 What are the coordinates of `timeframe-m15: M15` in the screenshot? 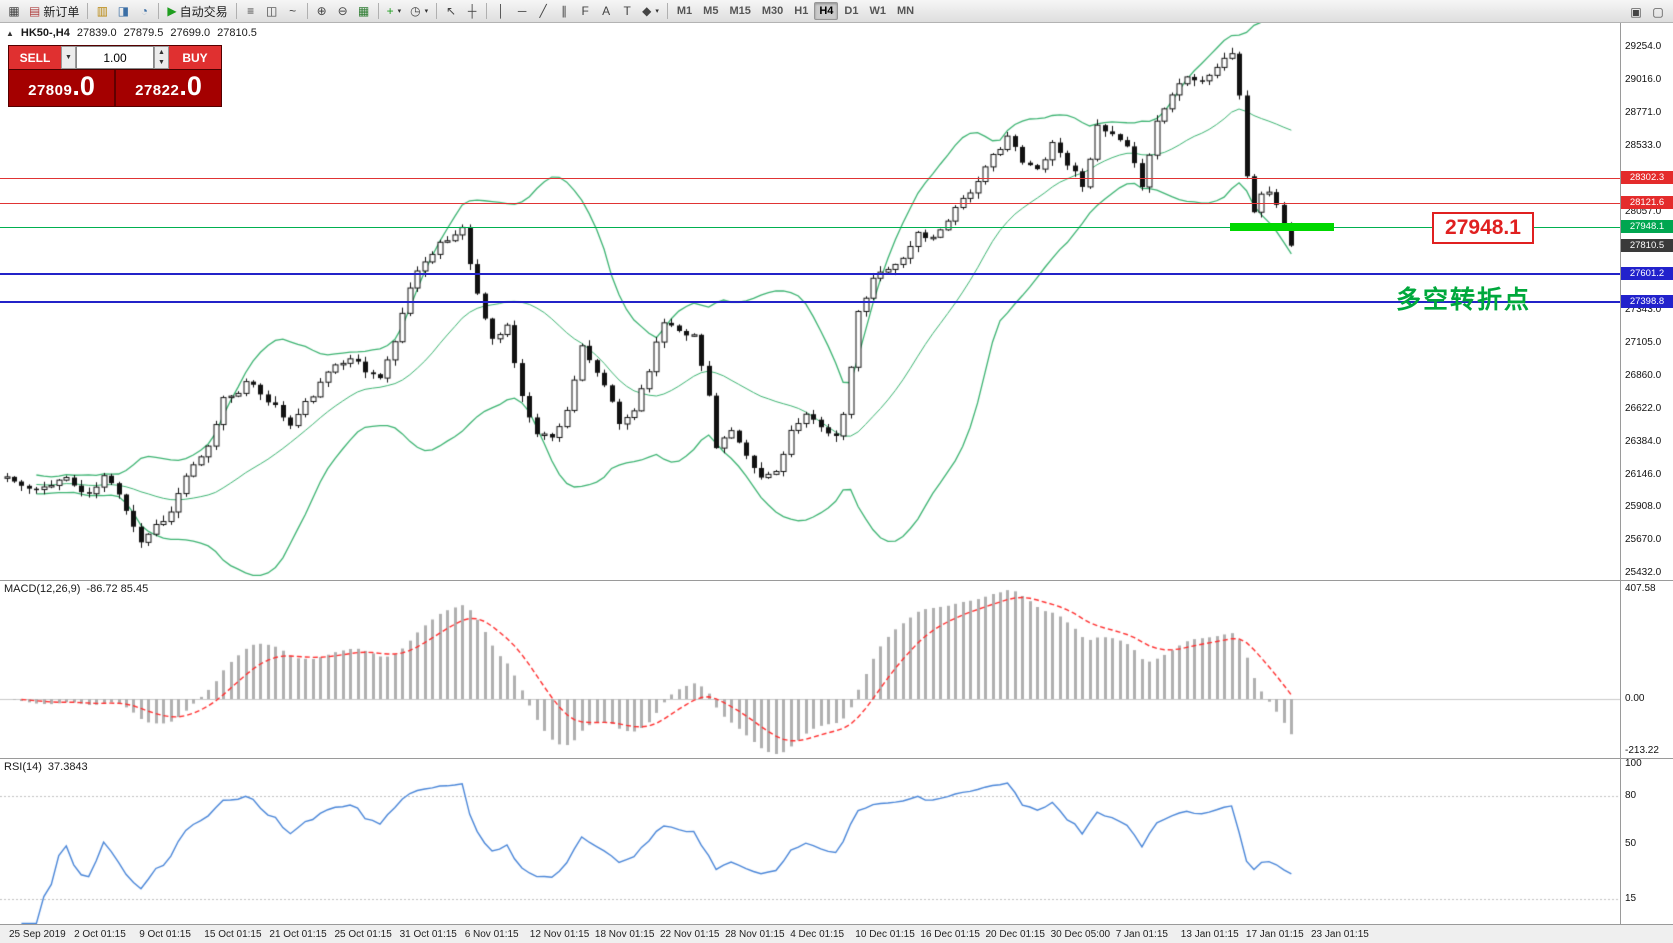 It's located at (740, 11).